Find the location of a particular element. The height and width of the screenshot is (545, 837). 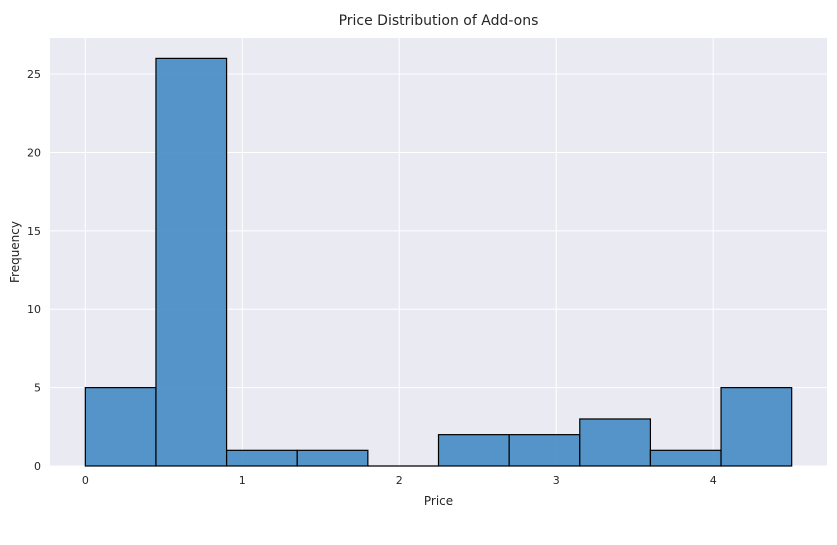

y-axis-title: Frequency is located at coordinates (15, 252).